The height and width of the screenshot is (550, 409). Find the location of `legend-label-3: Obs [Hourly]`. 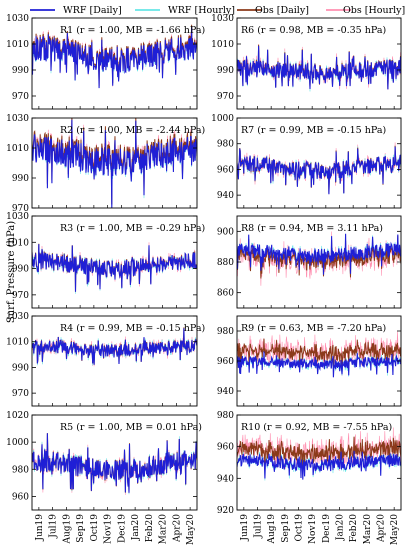

legend-label-3: Obs [Hourly] is located at coordinates (374, 10).